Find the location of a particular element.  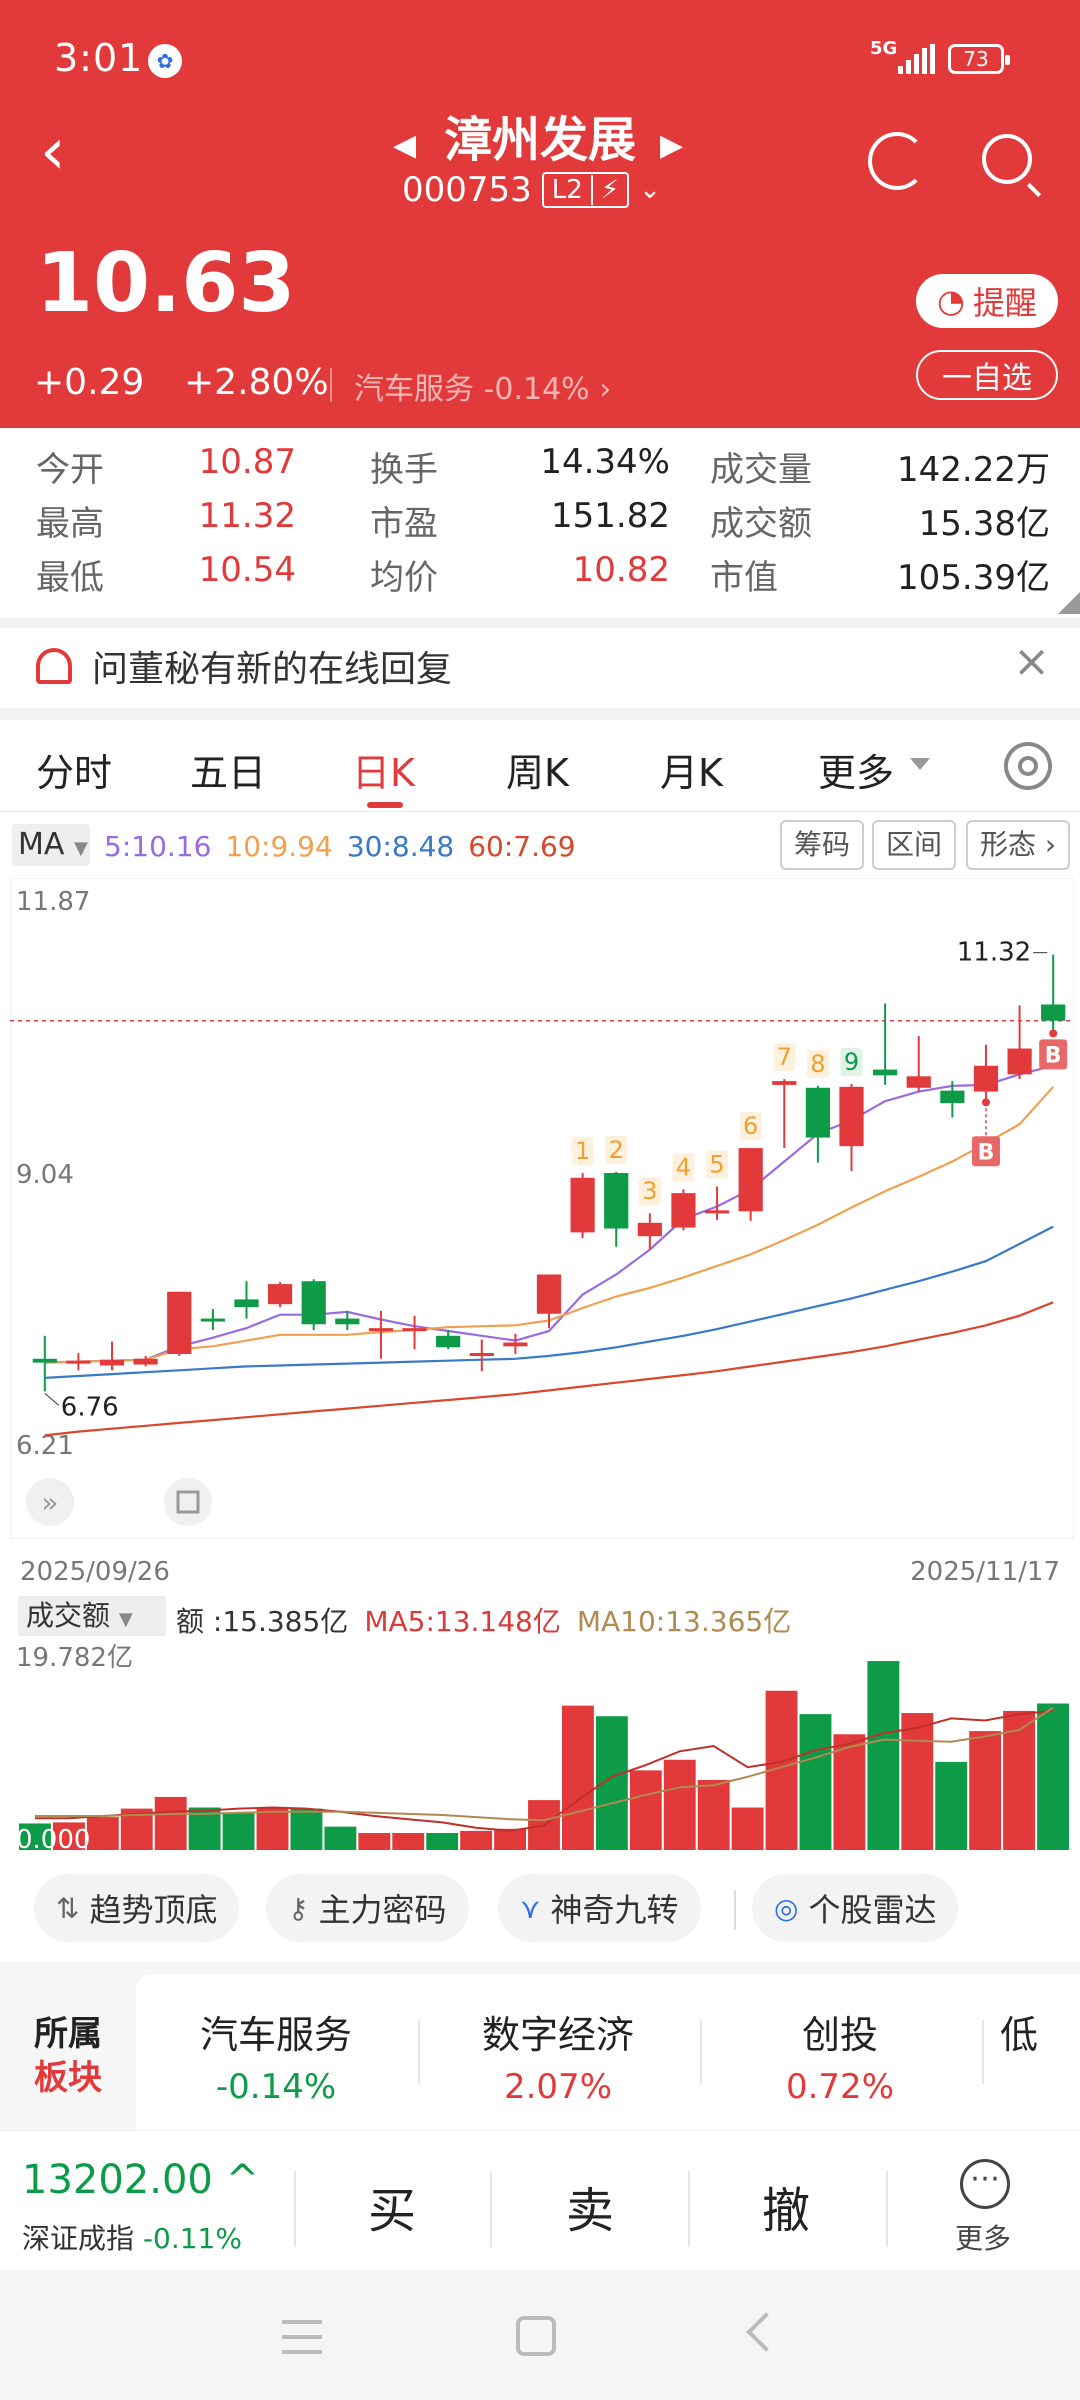

chevron-down-icon: ⌄ is located at coordinates (650, 190).